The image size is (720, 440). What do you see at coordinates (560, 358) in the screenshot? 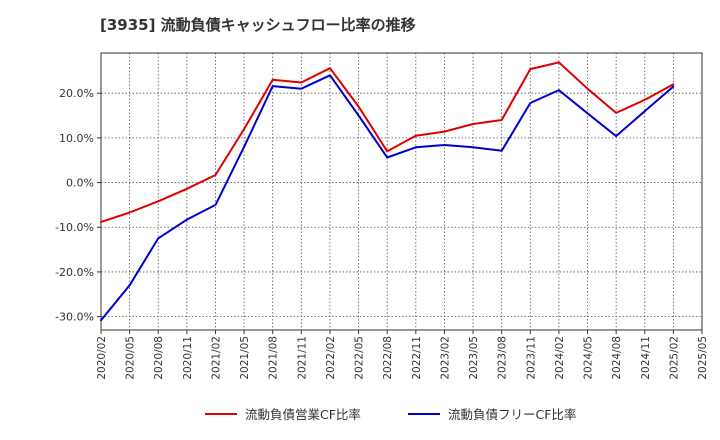
I see `x-tick-label: 2024/02` at bounding box center [560, 358].